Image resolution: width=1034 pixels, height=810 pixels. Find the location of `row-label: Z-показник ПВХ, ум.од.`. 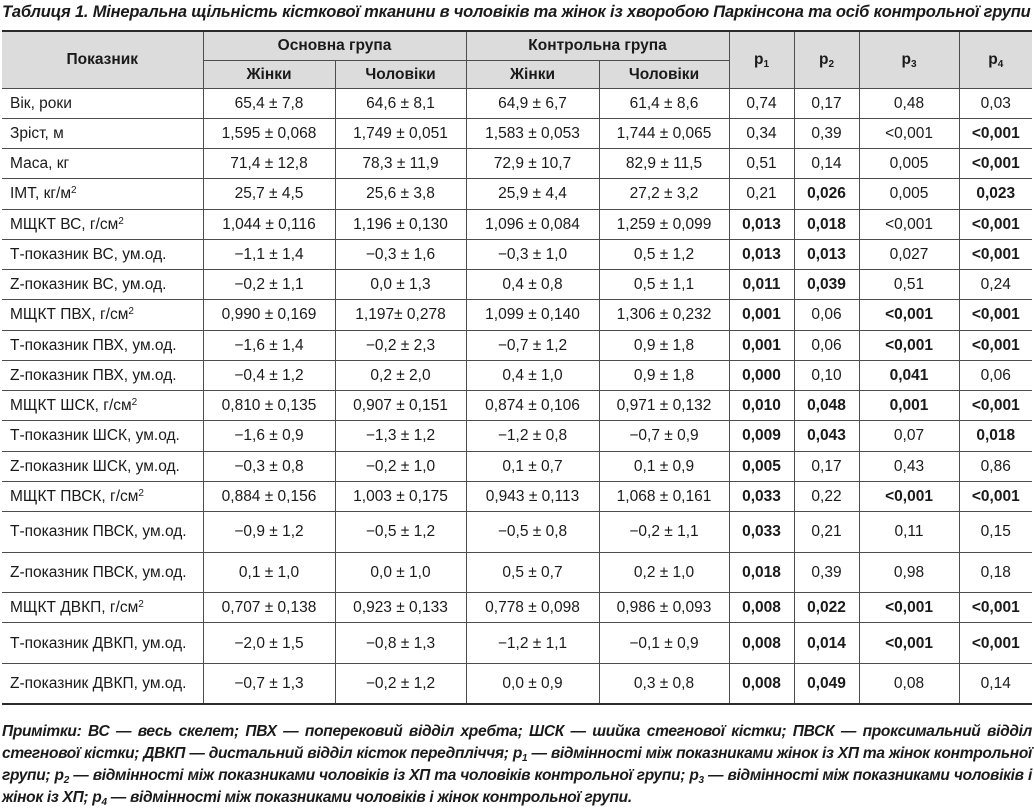

row-label: Z-показник ПВХ, ум.од. is located at coordinates (103, 375).